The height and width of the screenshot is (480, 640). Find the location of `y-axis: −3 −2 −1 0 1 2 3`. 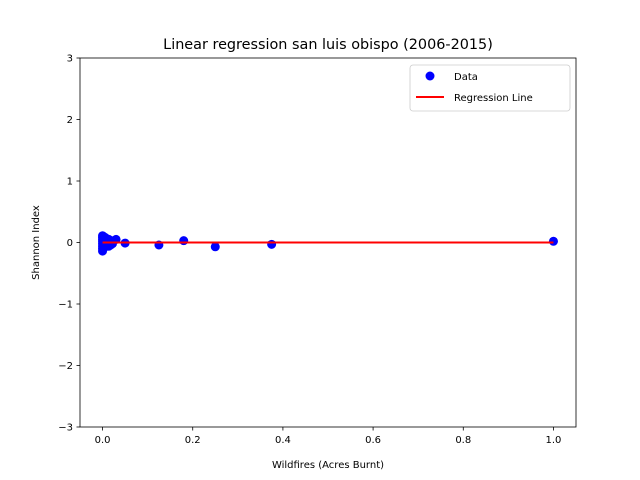

y-axis: −3 −2 −1 0 1 2 3 is located at coordinates (69, 244).